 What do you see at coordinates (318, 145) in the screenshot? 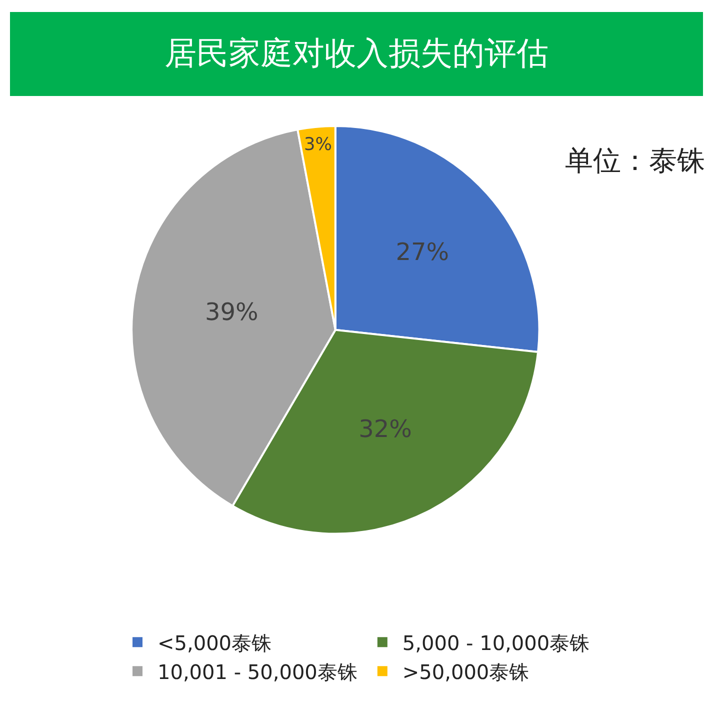
I see `data-label: 3%` at bounding box center [318, 145].